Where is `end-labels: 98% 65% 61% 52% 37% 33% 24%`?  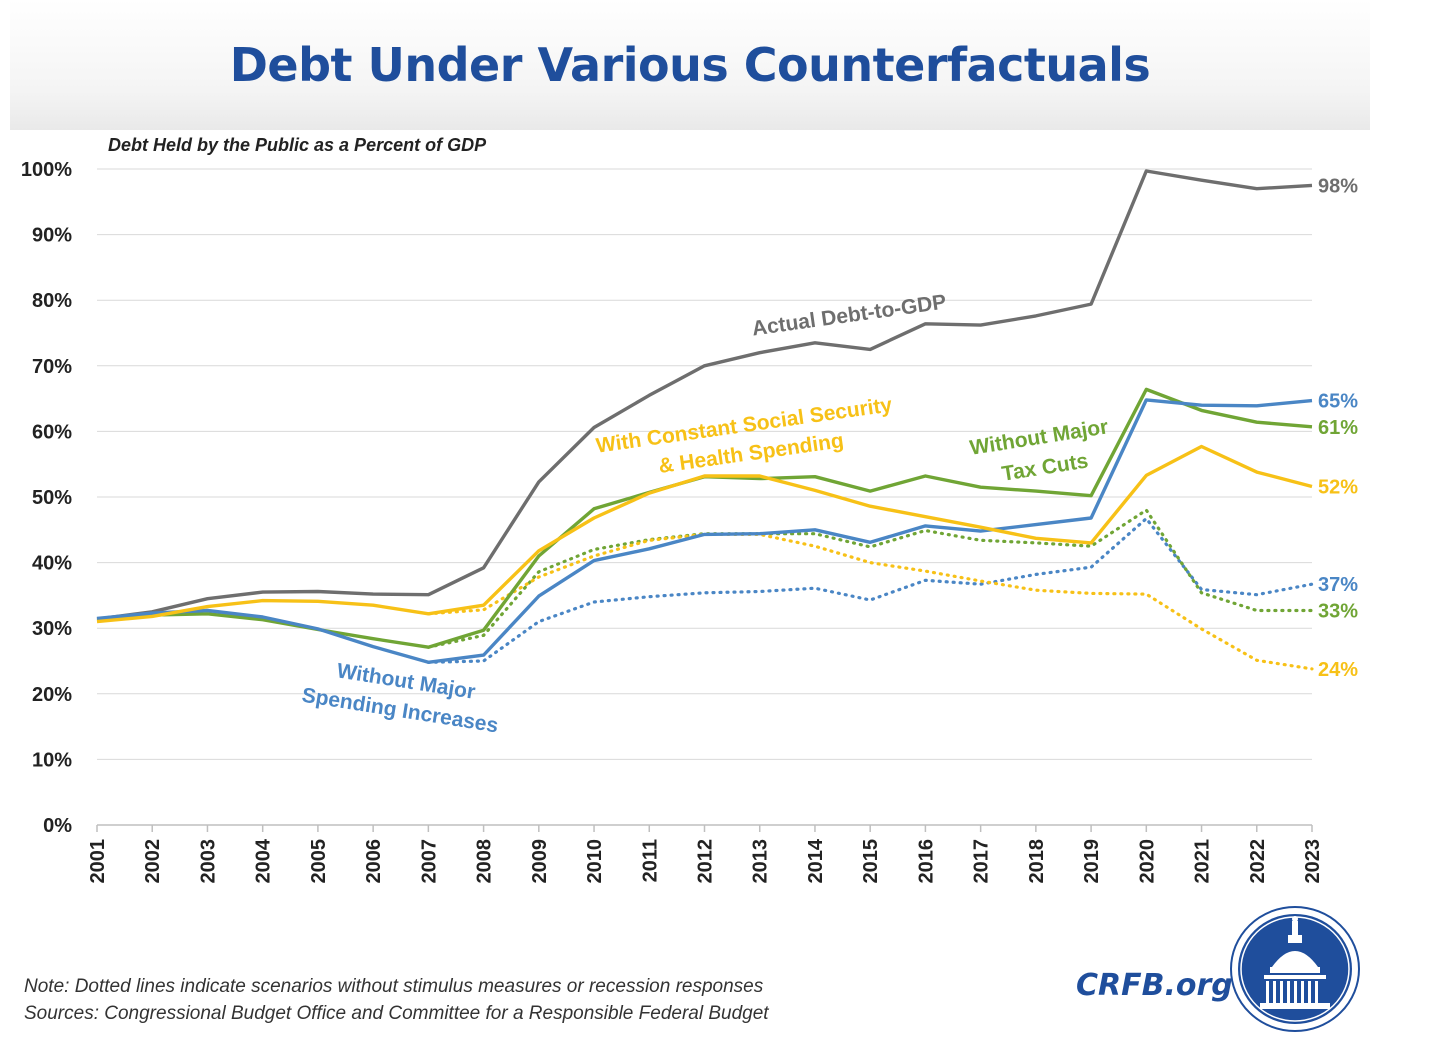
end-labels: 98% 65% 61% 52% 37% 33% 24% is located at coordinates (1338, 427).